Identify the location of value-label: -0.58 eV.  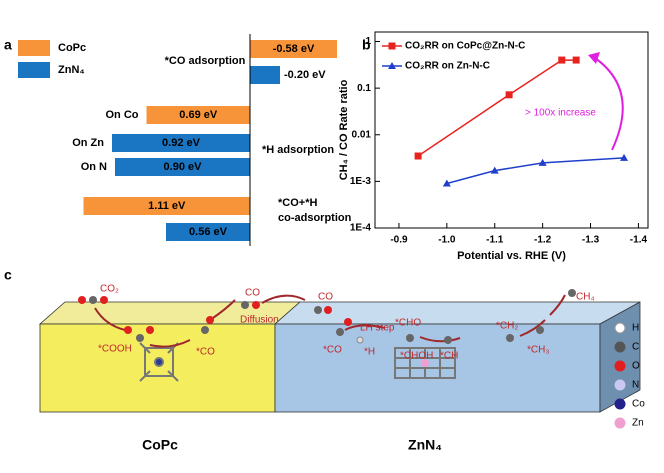
(294, 49).